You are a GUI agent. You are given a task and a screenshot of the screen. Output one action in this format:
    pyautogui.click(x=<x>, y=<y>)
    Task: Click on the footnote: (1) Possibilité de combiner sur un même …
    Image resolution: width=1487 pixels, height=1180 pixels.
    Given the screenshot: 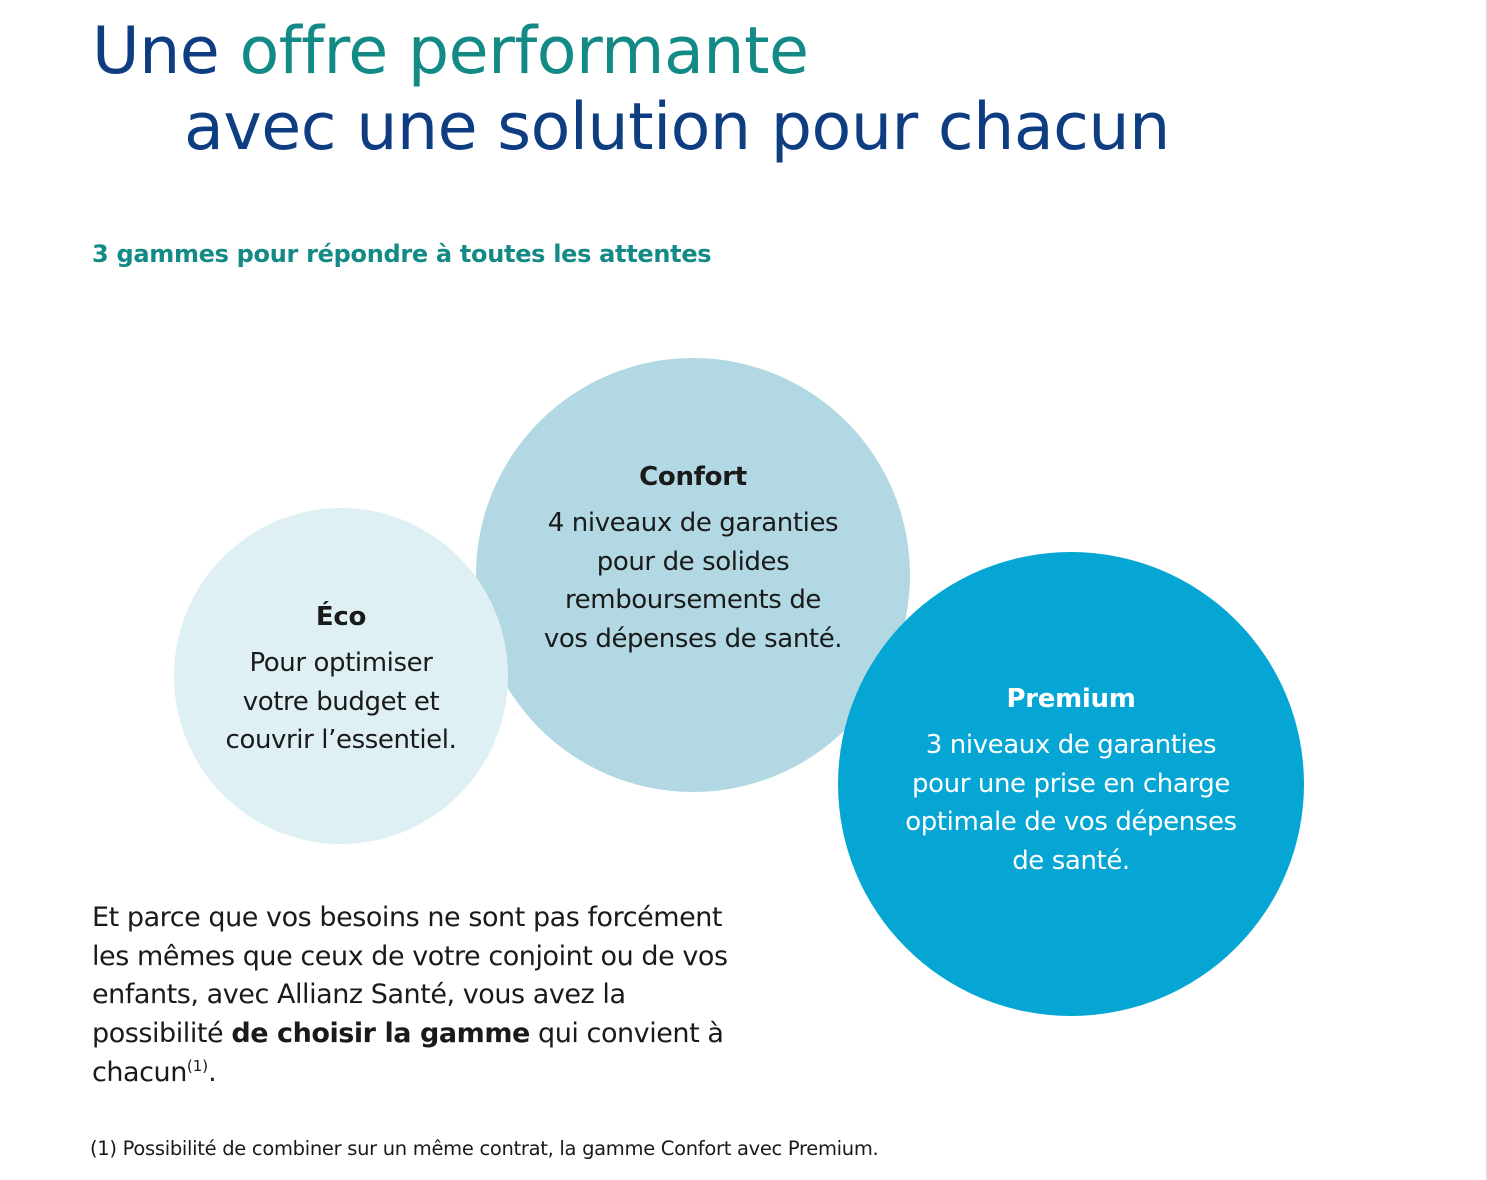 What is the action you would take?
    pyautogui.click(x=484, y=1148)
    